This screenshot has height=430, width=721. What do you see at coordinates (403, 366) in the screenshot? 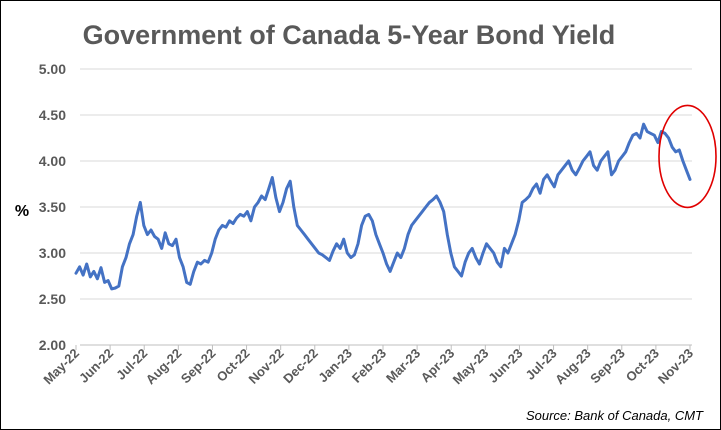
I see `x-tick-label: Mar-23` at bounding box center [403, 366].